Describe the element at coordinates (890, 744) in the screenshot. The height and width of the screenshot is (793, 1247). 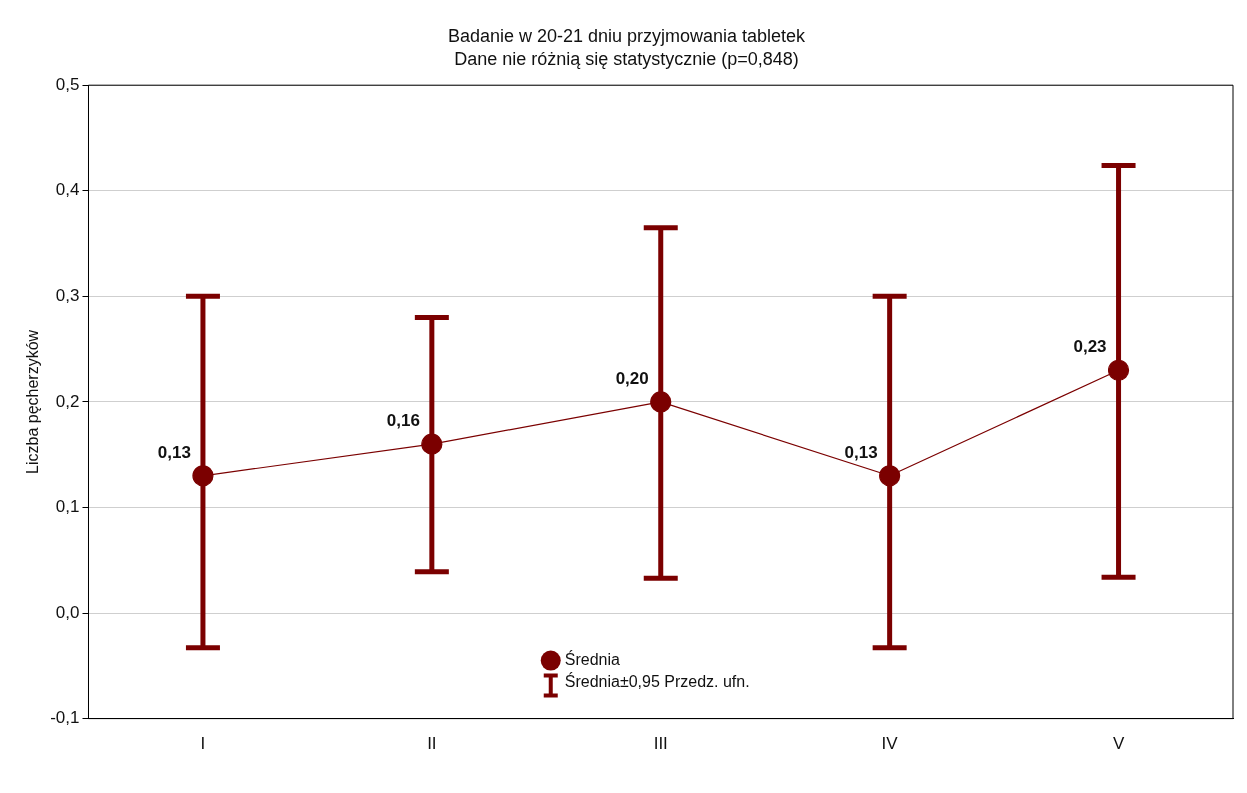
I see `x-tick-label: IV` at that location.